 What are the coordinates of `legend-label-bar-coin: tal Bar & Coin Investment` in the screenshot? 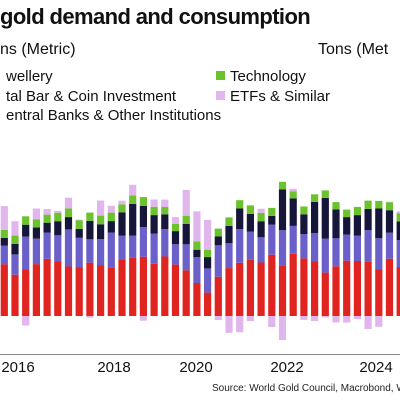 It's located at (91, 96).